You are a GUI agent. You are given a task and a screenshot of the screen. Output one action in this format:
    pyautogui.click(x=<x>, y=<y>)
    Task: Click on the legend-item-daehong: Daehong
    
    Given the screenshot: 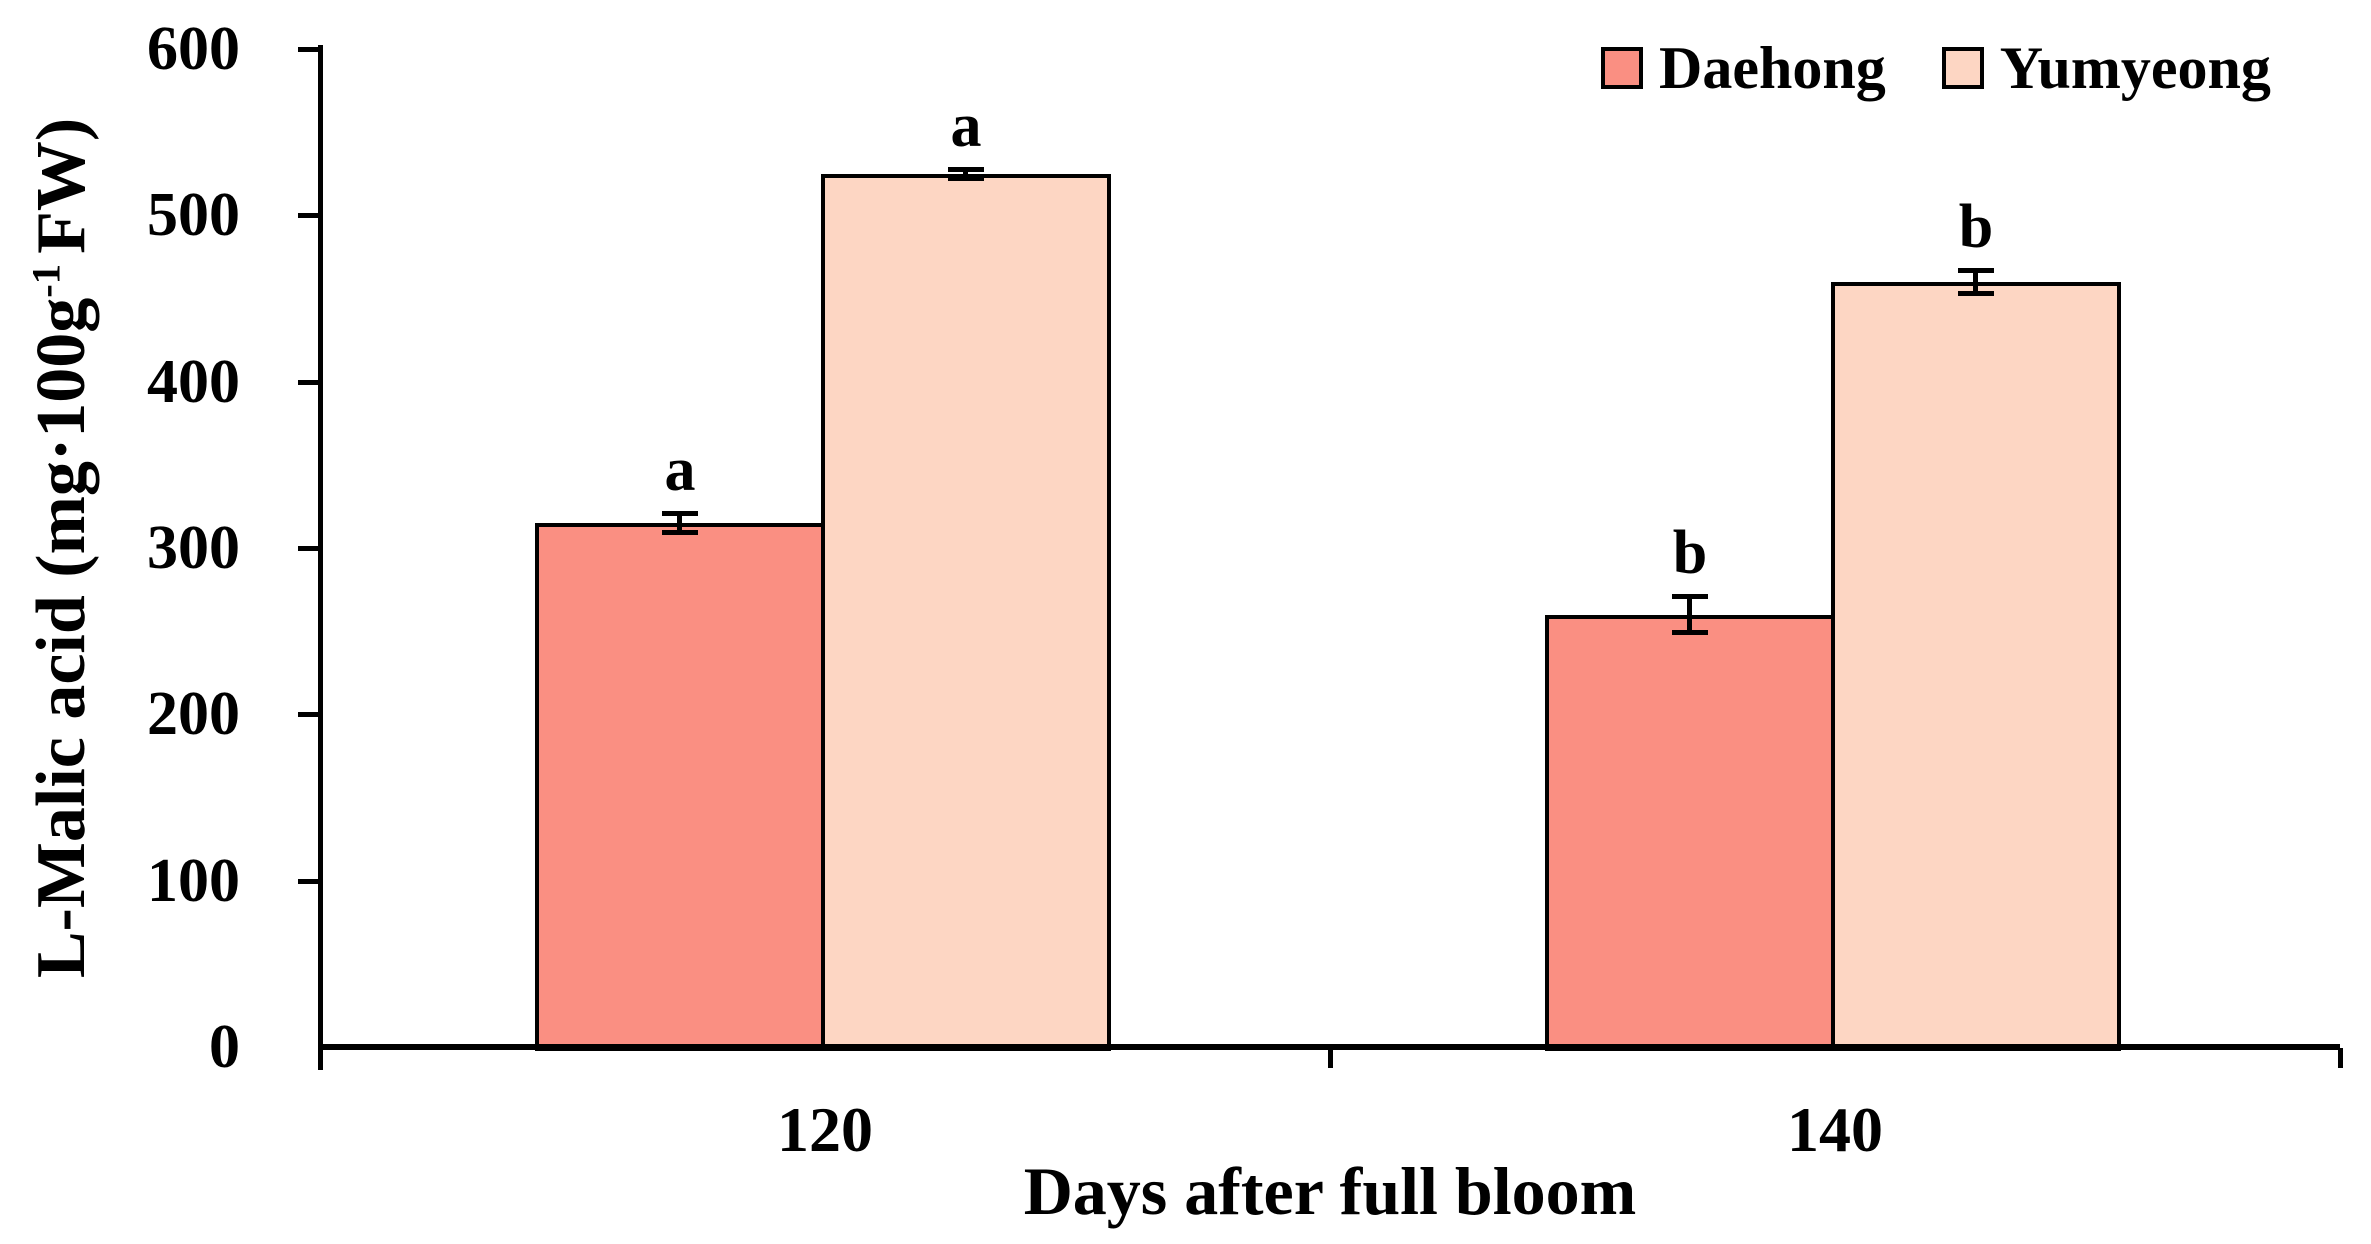 What is the action you would take?
    pyautogui.click(x=1743, y=68)
    